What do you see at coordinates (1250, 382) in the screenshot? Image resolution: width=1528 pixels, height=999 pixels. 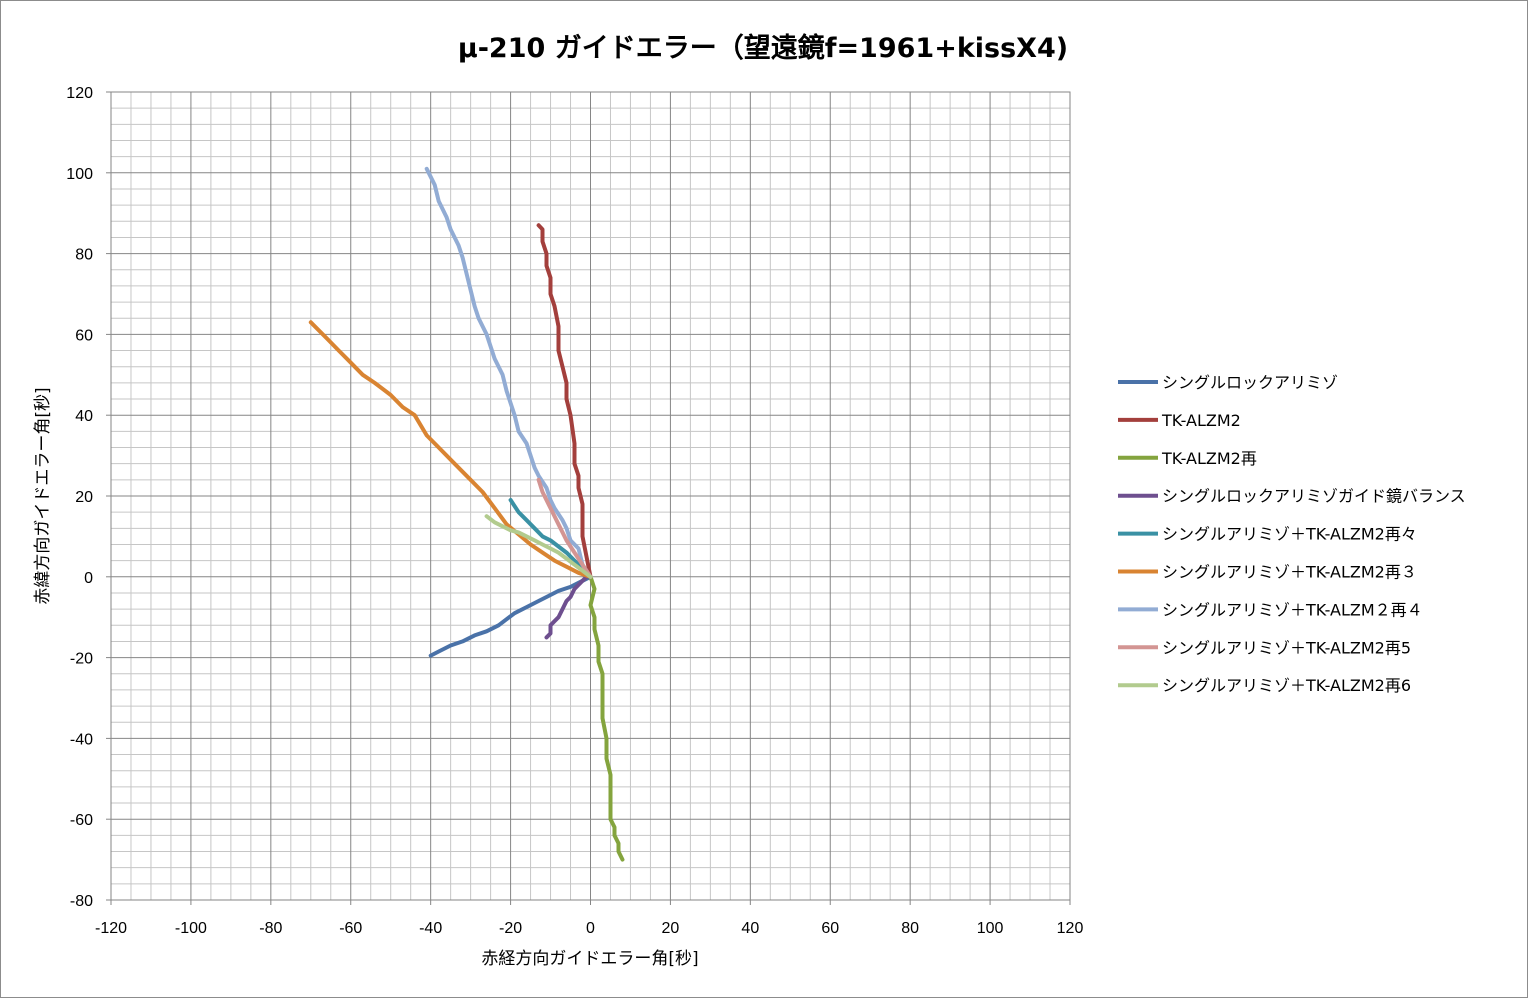 I see `legend-entry-label: シングルロックアリミゾ` at bounding box center [1250, 382].